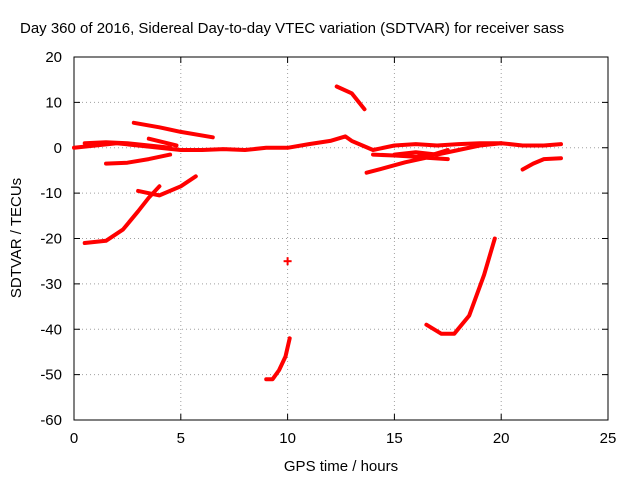  I want to click on y-tick-label: 10, so click(53, 102).